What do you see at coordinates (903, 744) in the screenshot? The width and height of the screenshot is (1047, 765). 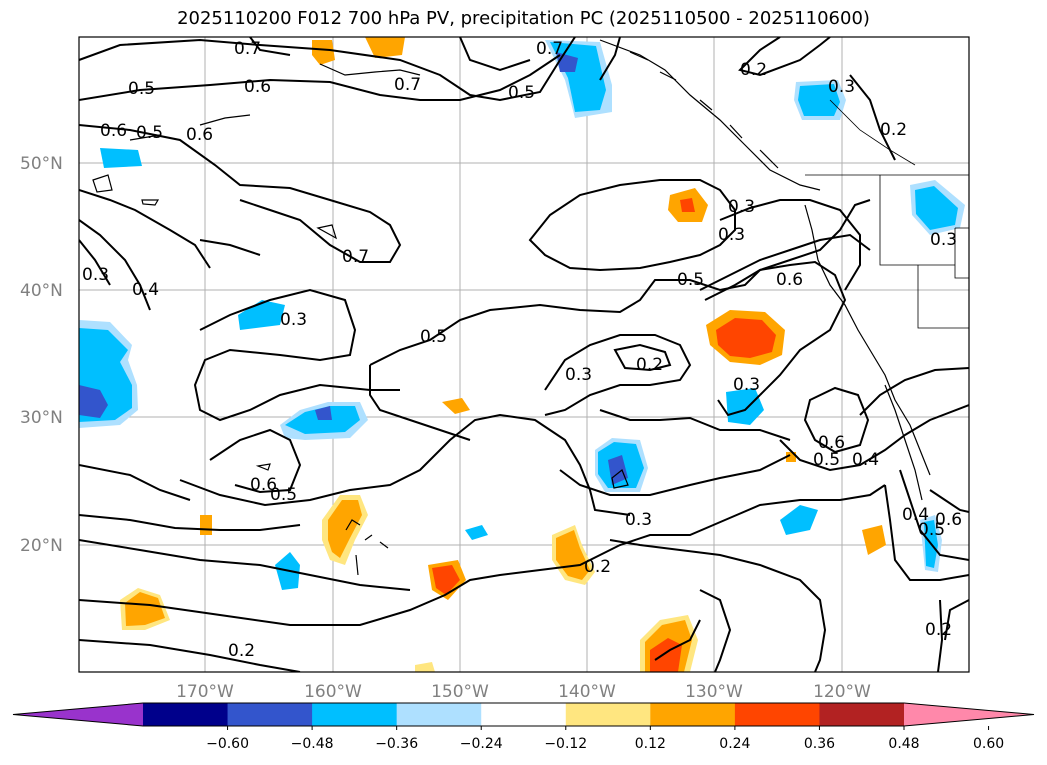 I see `colorbar-tick-label: 0.48` at bounding box center [903, 744].